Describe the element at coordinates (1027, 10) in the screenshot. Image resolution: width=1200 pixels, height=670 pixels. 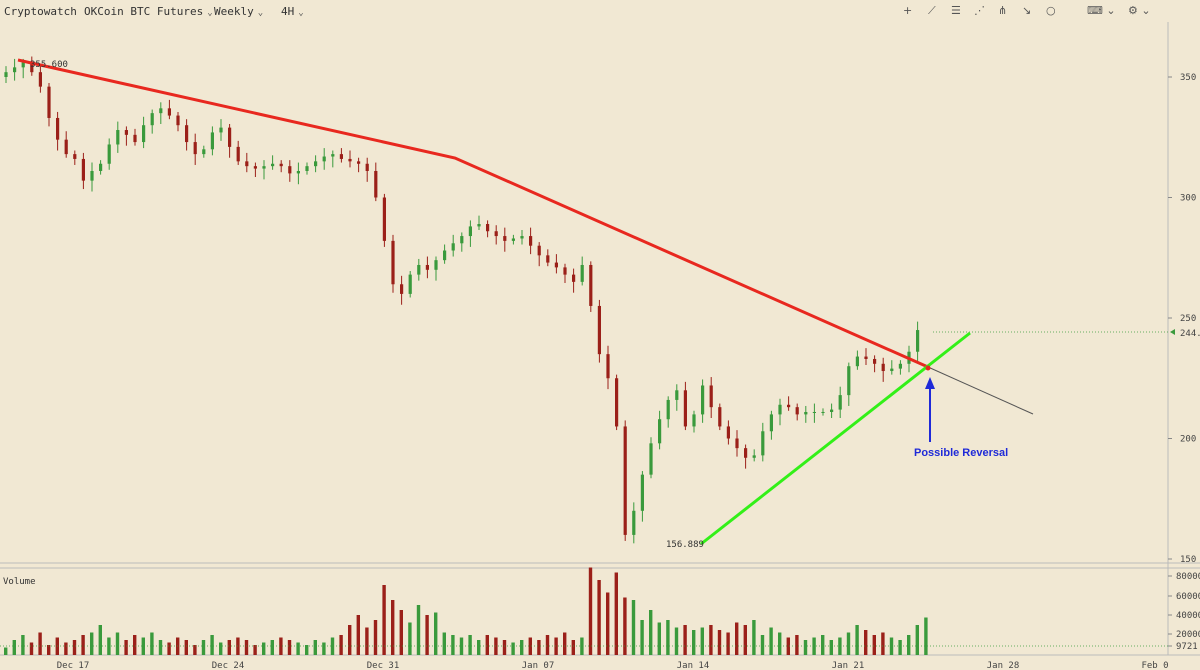
I see `arrow-icon: ↘` at that location.